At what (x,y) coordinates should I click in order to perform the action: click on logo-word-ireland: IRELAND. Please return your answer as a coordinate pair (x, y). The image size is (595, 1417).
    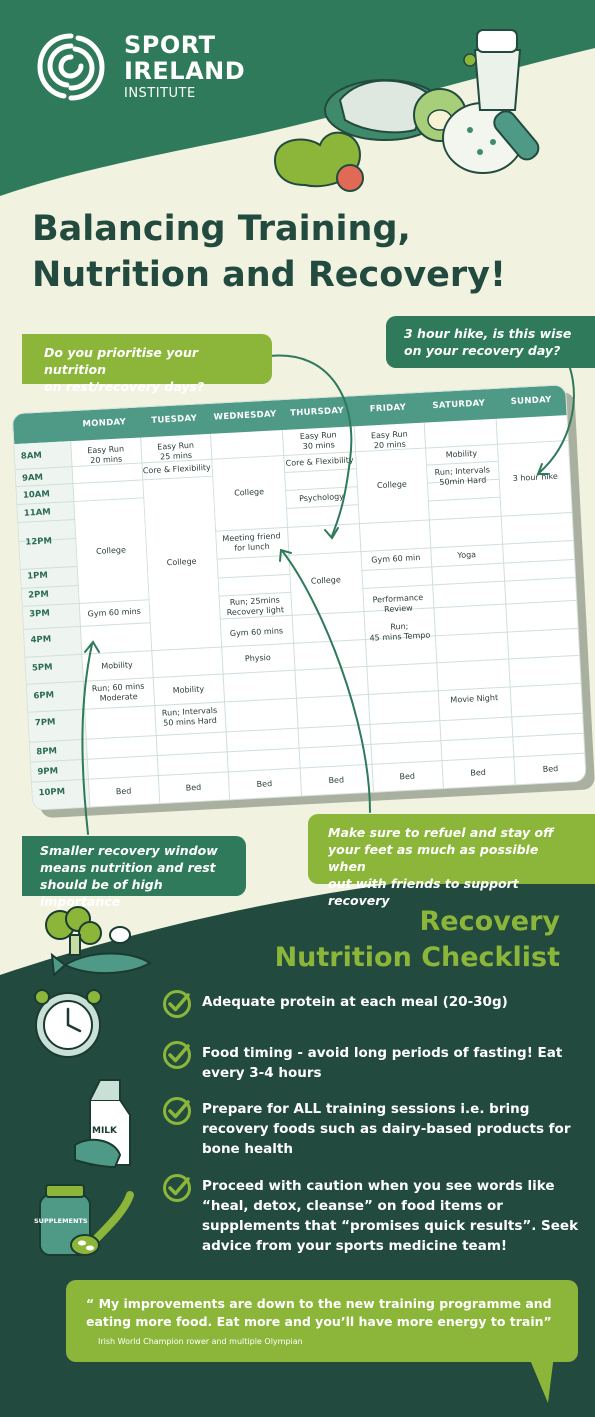
    Looking at the image, I should click on (185, 71).